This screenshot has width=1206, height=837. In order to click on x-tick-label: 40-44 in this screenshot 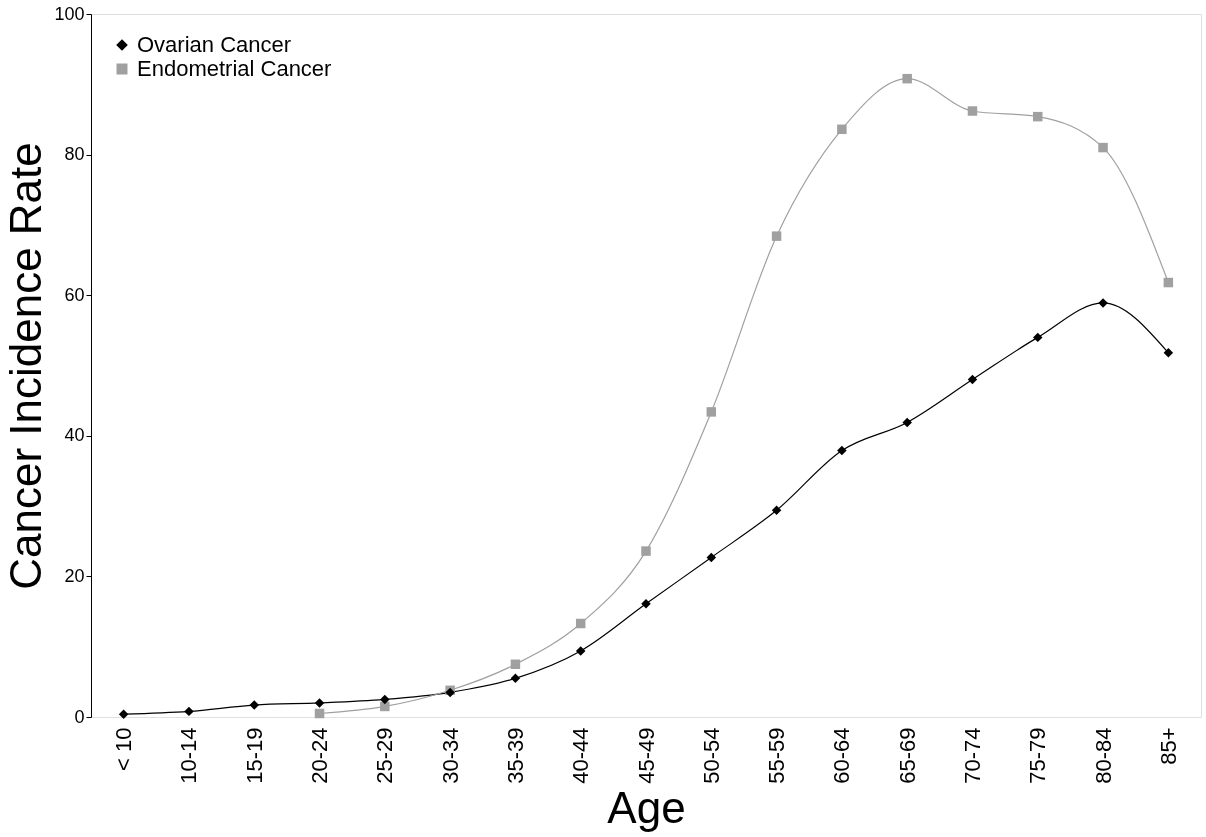, I will do `click(581, 755)`.